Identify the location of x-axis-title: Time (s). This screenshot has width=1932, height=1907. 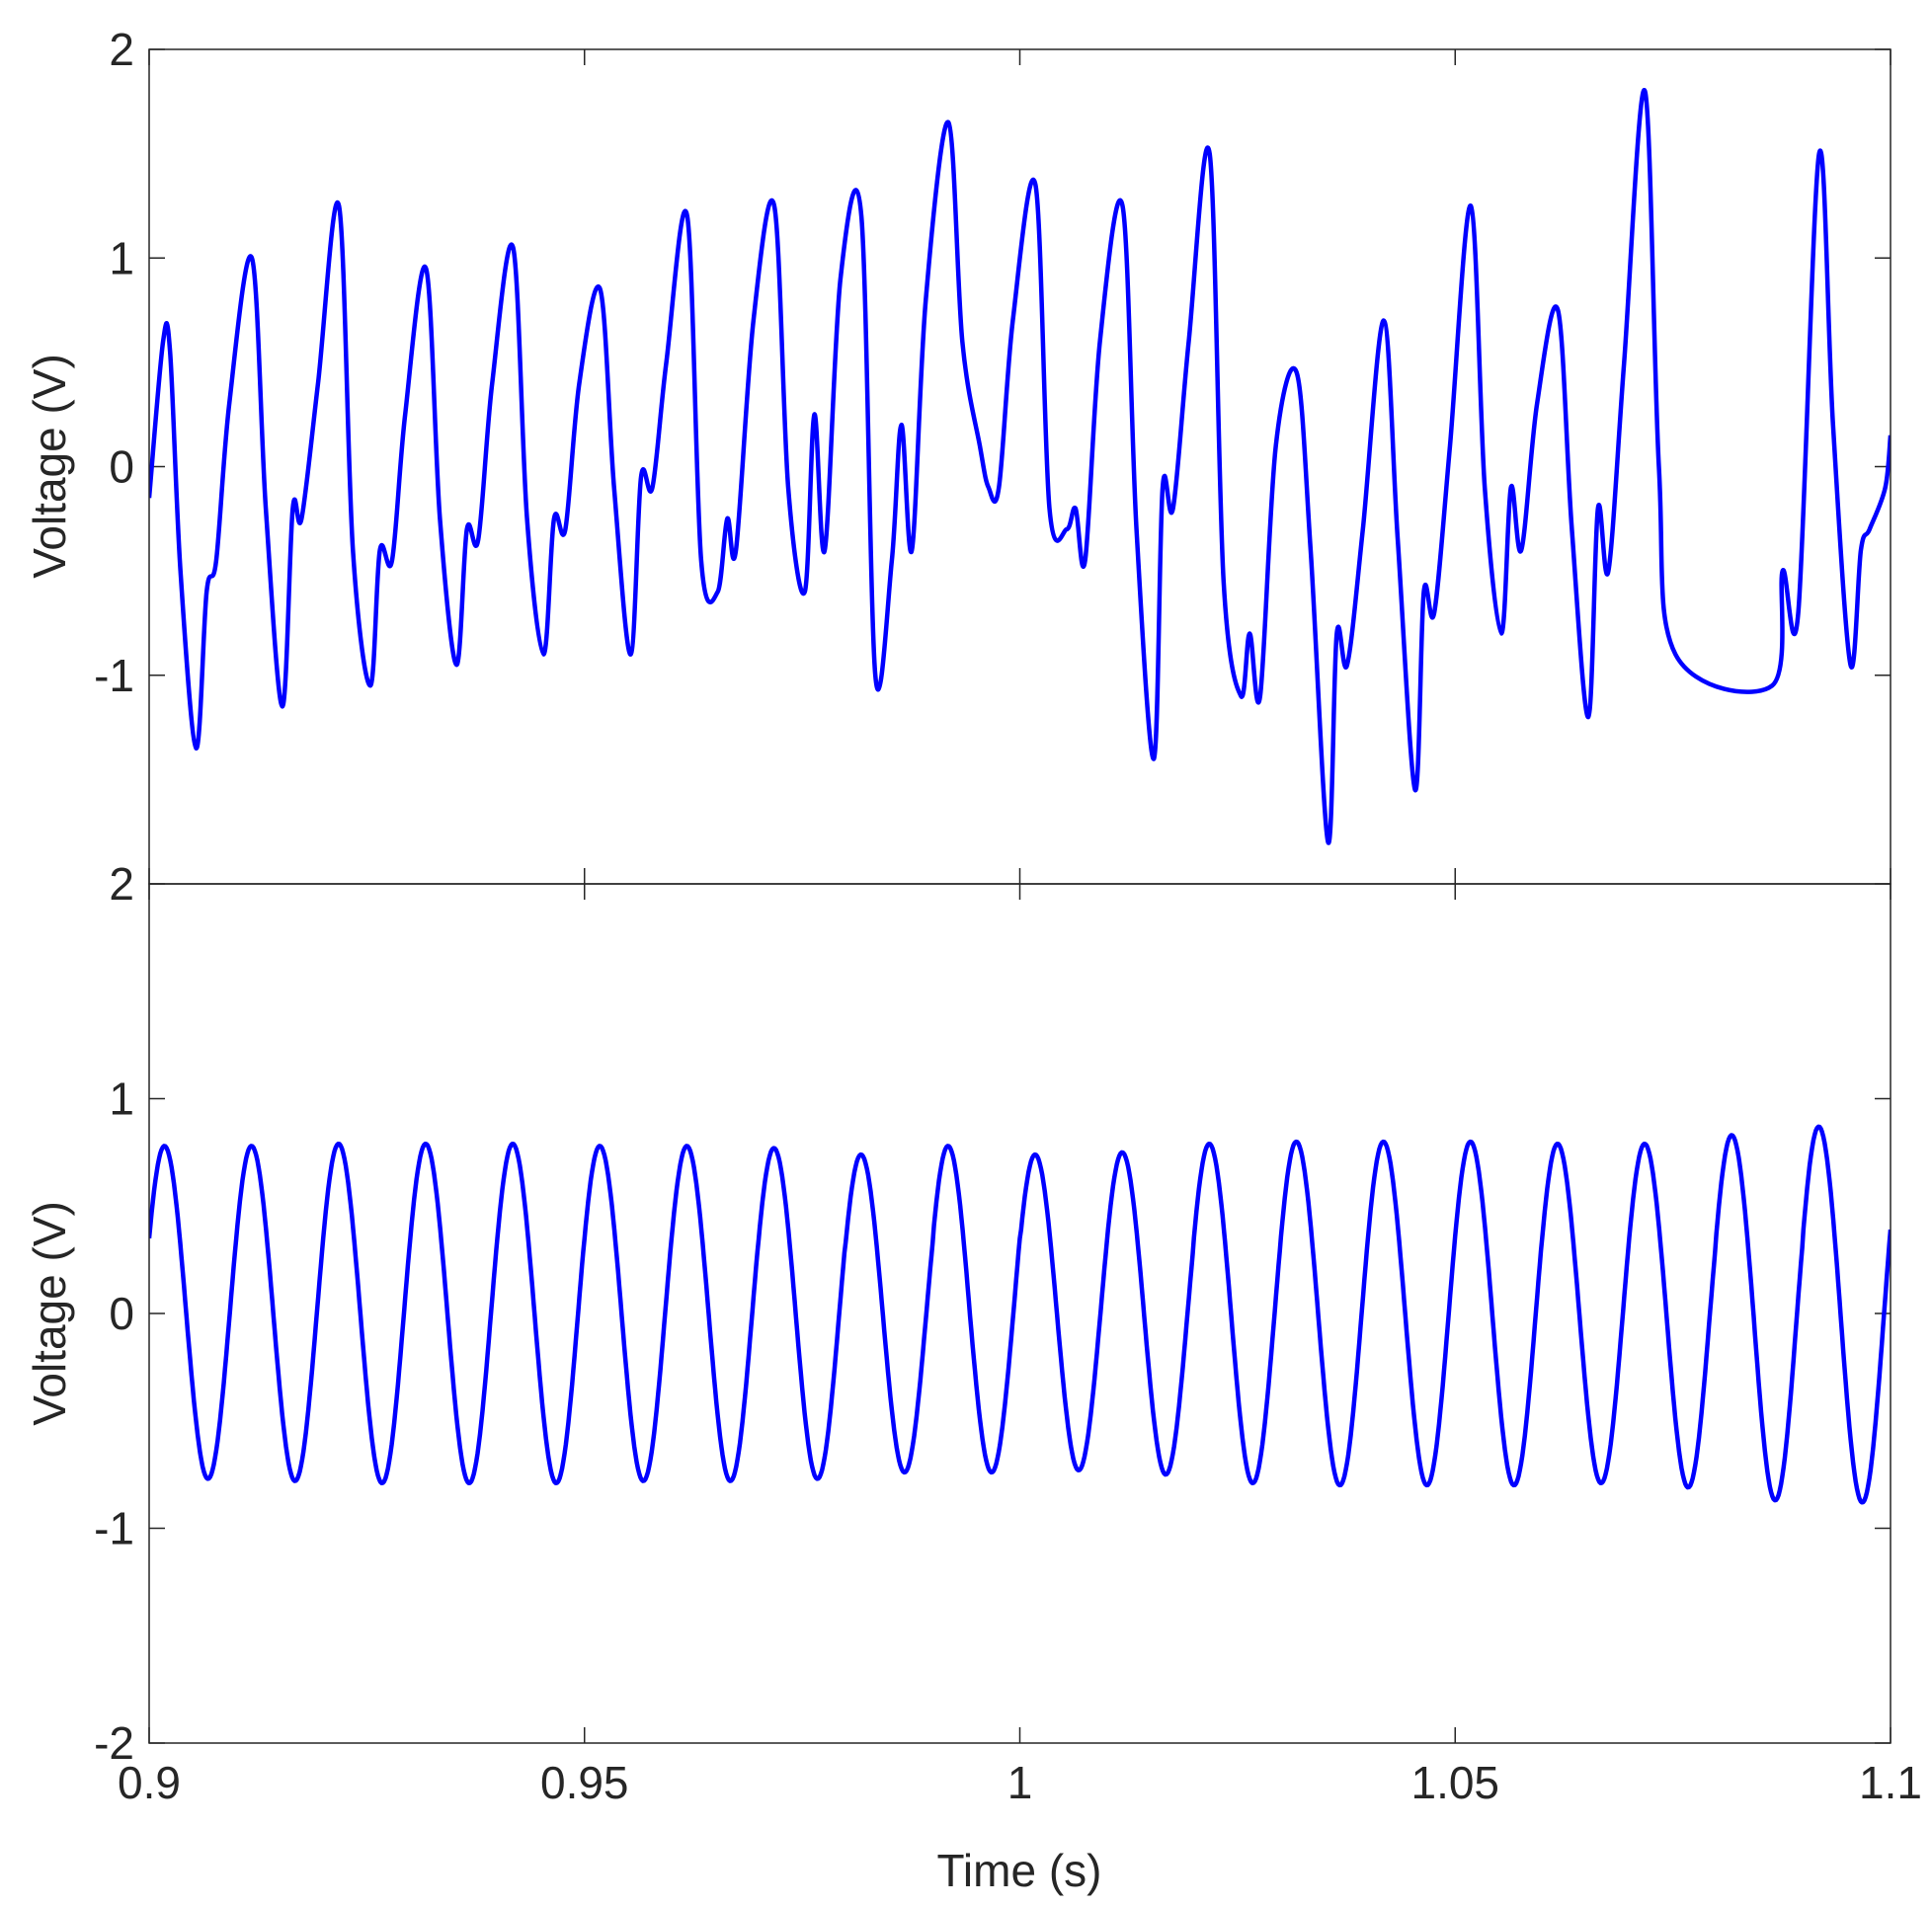
(1019, 1870).